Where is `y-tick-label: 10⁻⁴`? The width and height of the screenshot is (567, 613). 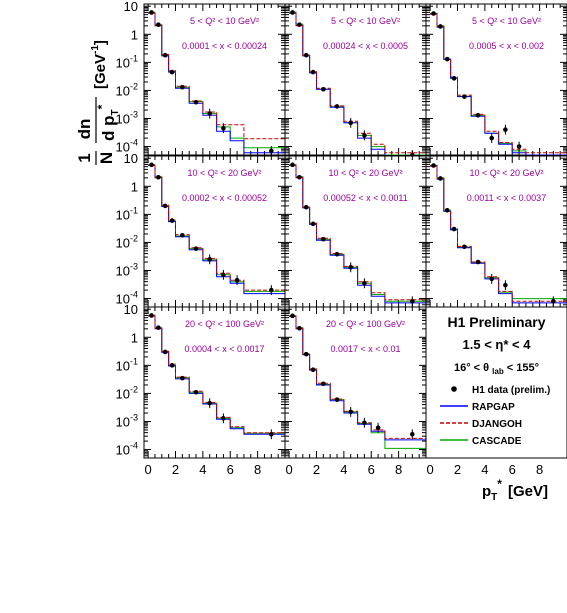
y-tick-label: 10⁻⁴ is located at coordinates (127, 449).